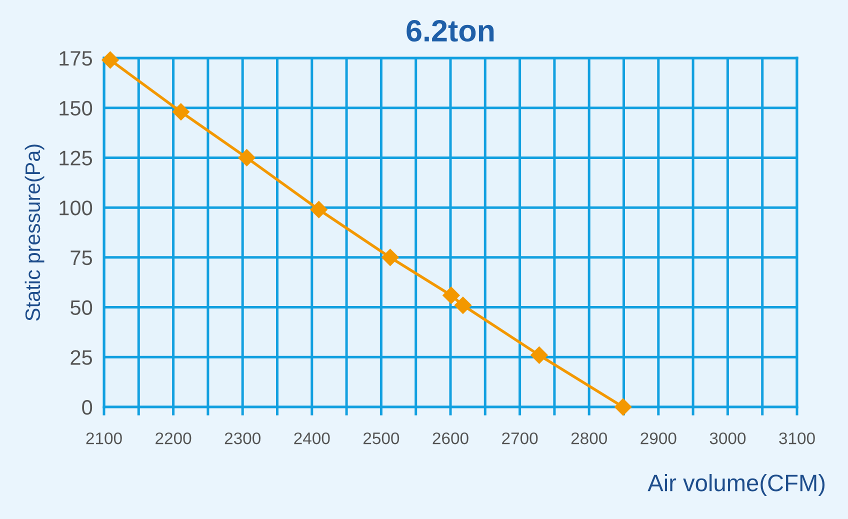  What do you see at coordinates (312, 438) in the screenshot?
I see `x-tick-label: 2400` at bounding box center [312, 438].